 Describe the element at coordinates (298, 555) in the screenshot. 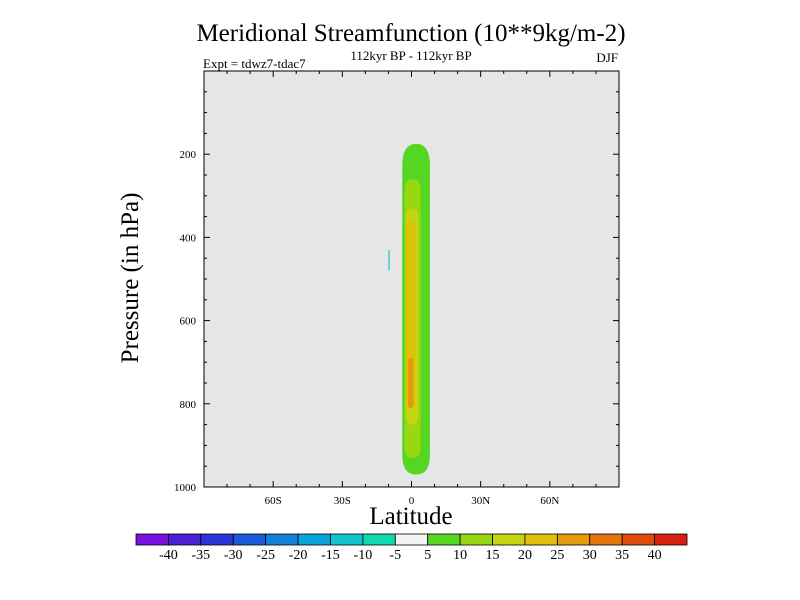

I see `colorbar-label: -20` at that location.